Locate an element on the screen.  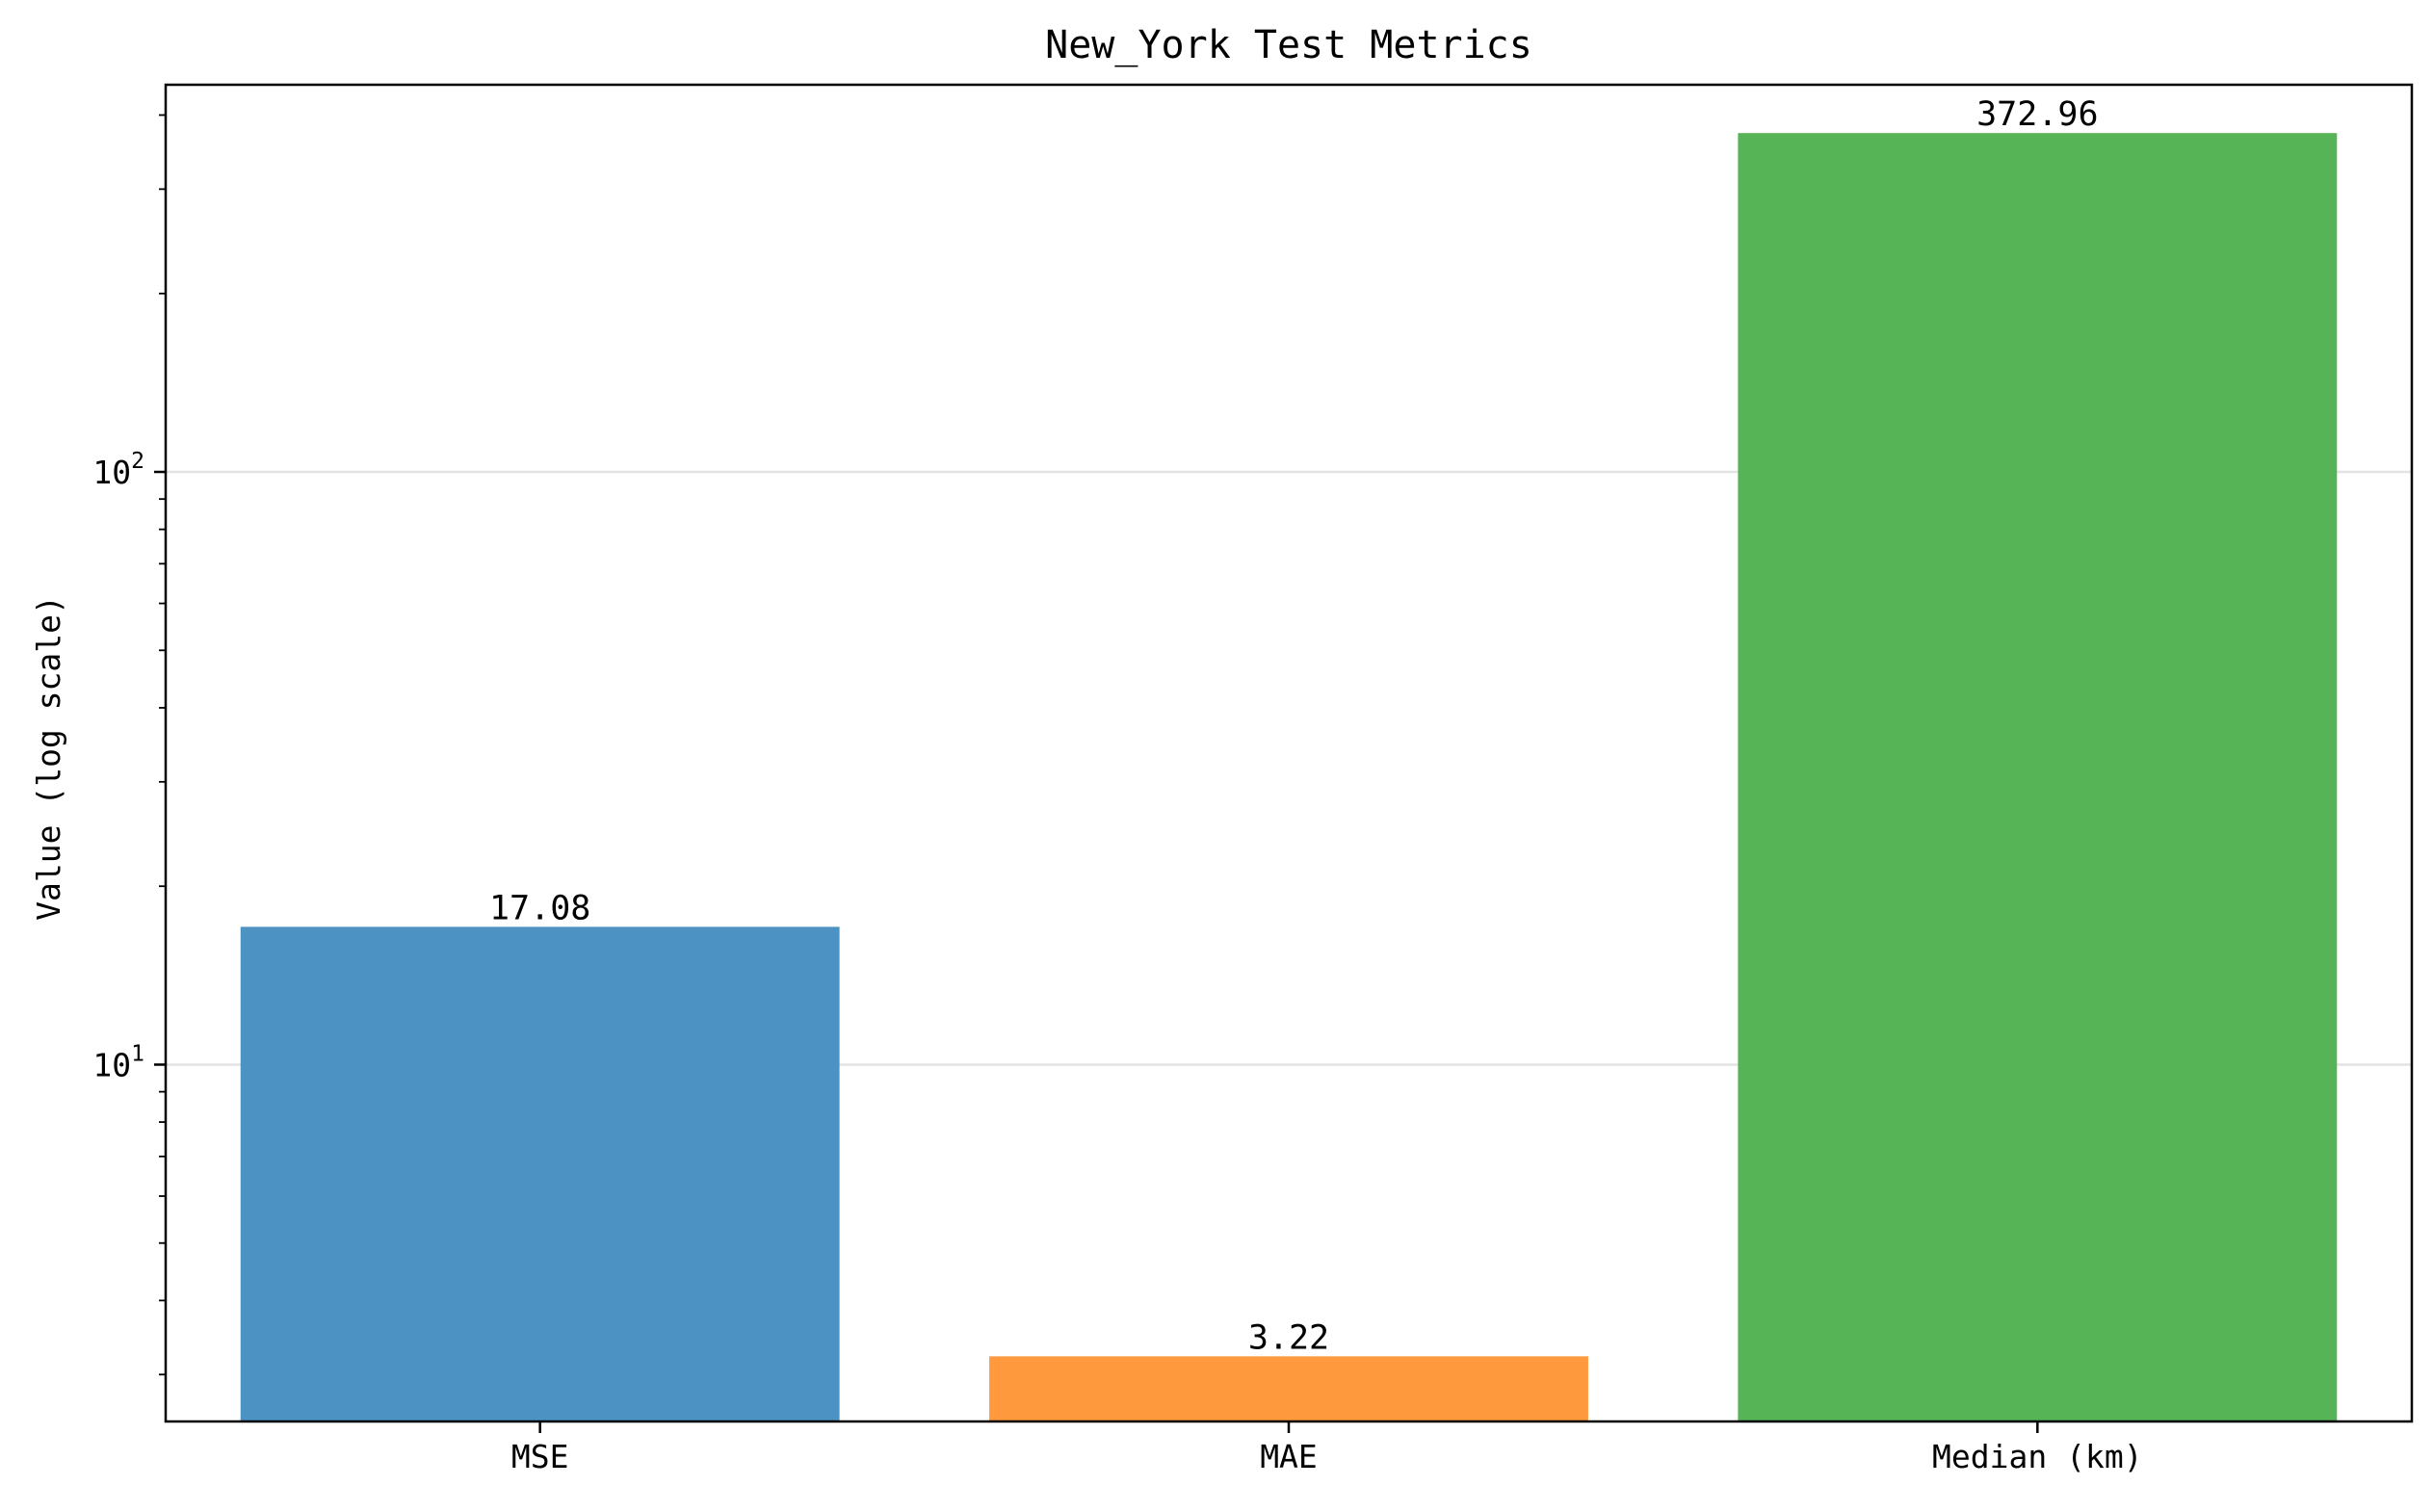
x-tick-label: Median (km) is located at coordinates (2037, 1456).